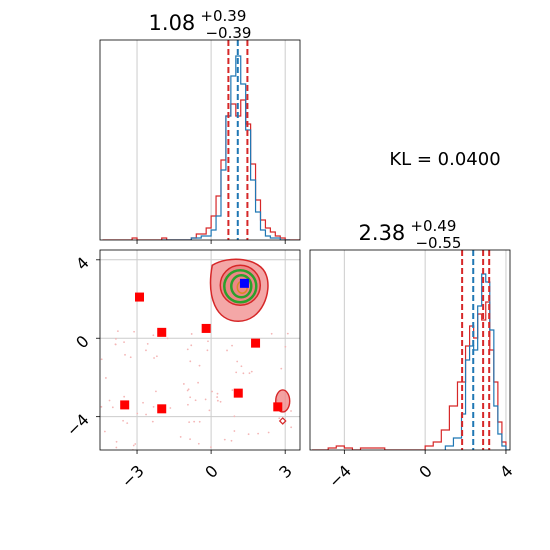  What do you see at coordinates (211, 471) in the screenshot?
I see `scatter-xtick-label-1: 0` at bounding box center [211, 471].